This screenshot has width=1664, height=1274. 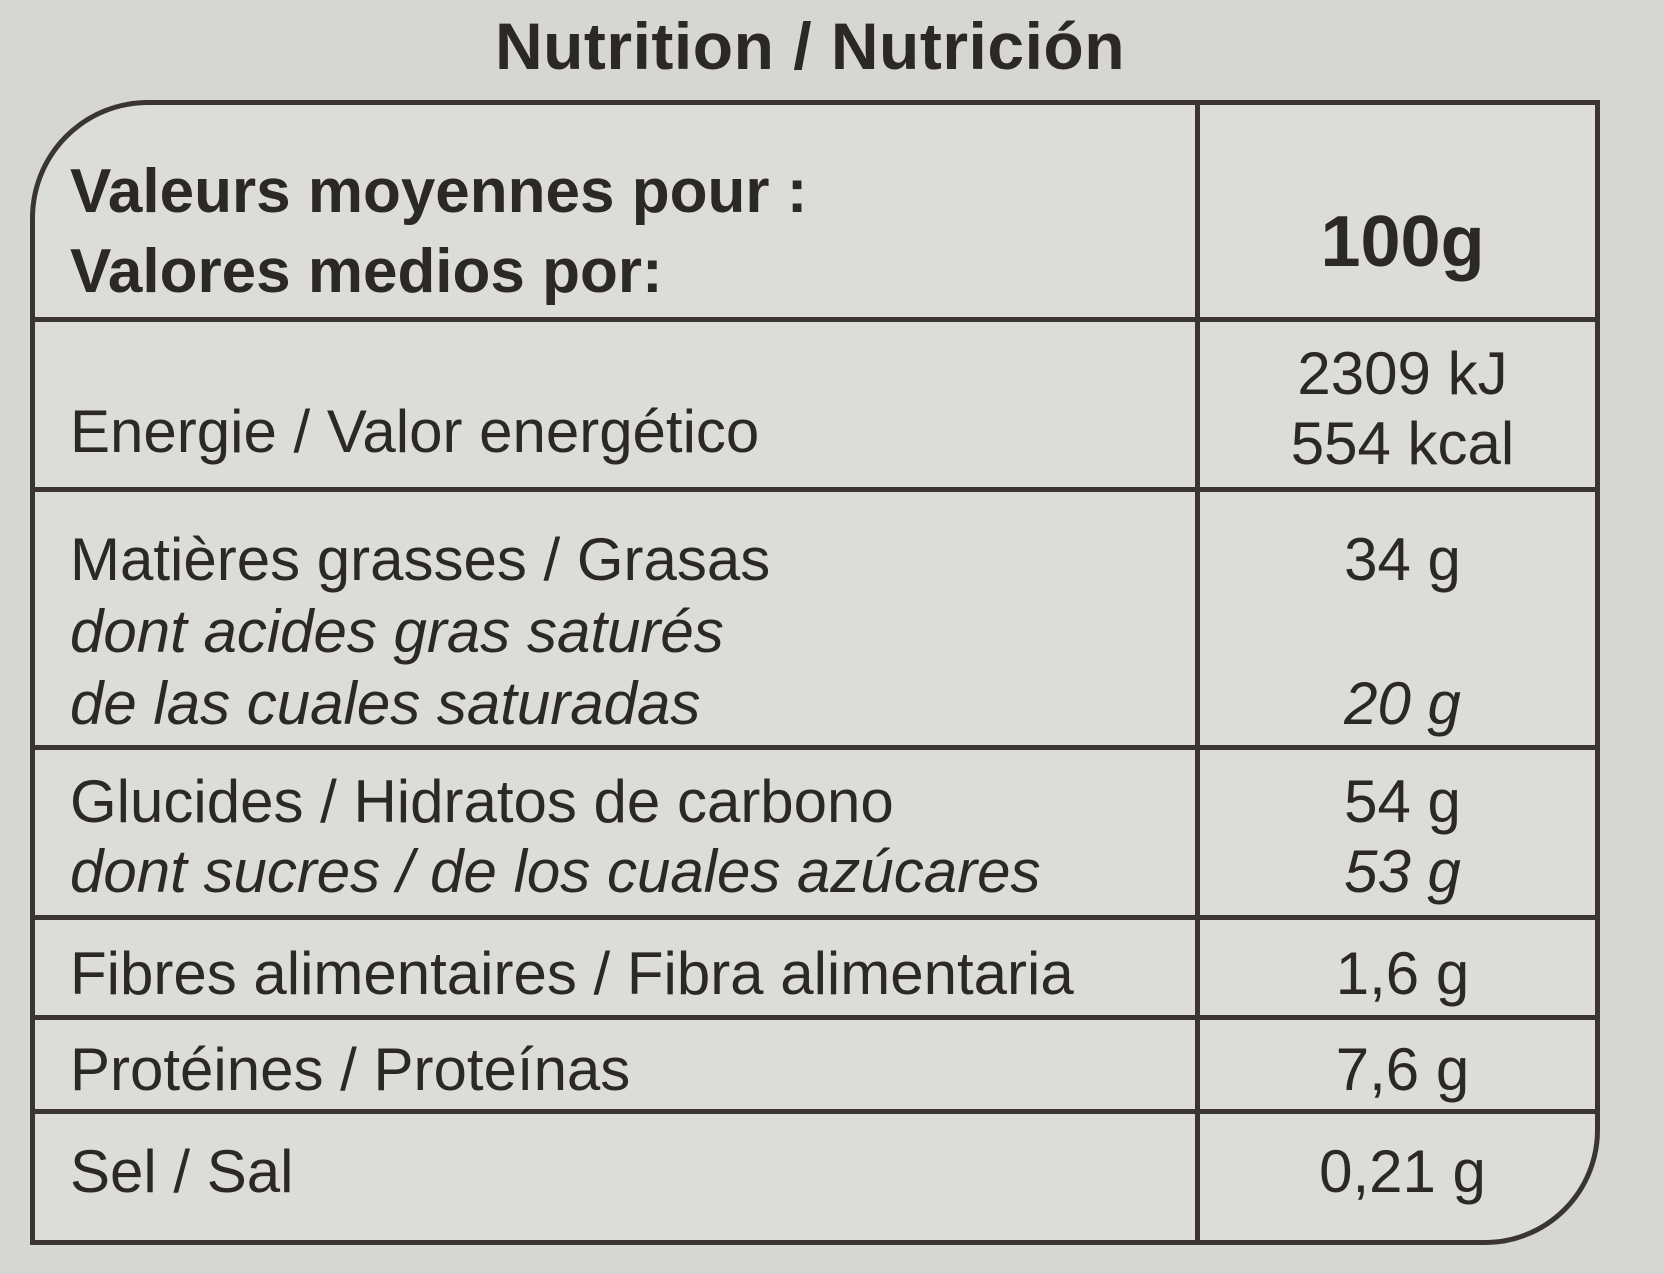 What do you see at coordinates (1402, 559) in the screenshot?
I see `fat-value: 34 g` at bounding box center [1402, 559].